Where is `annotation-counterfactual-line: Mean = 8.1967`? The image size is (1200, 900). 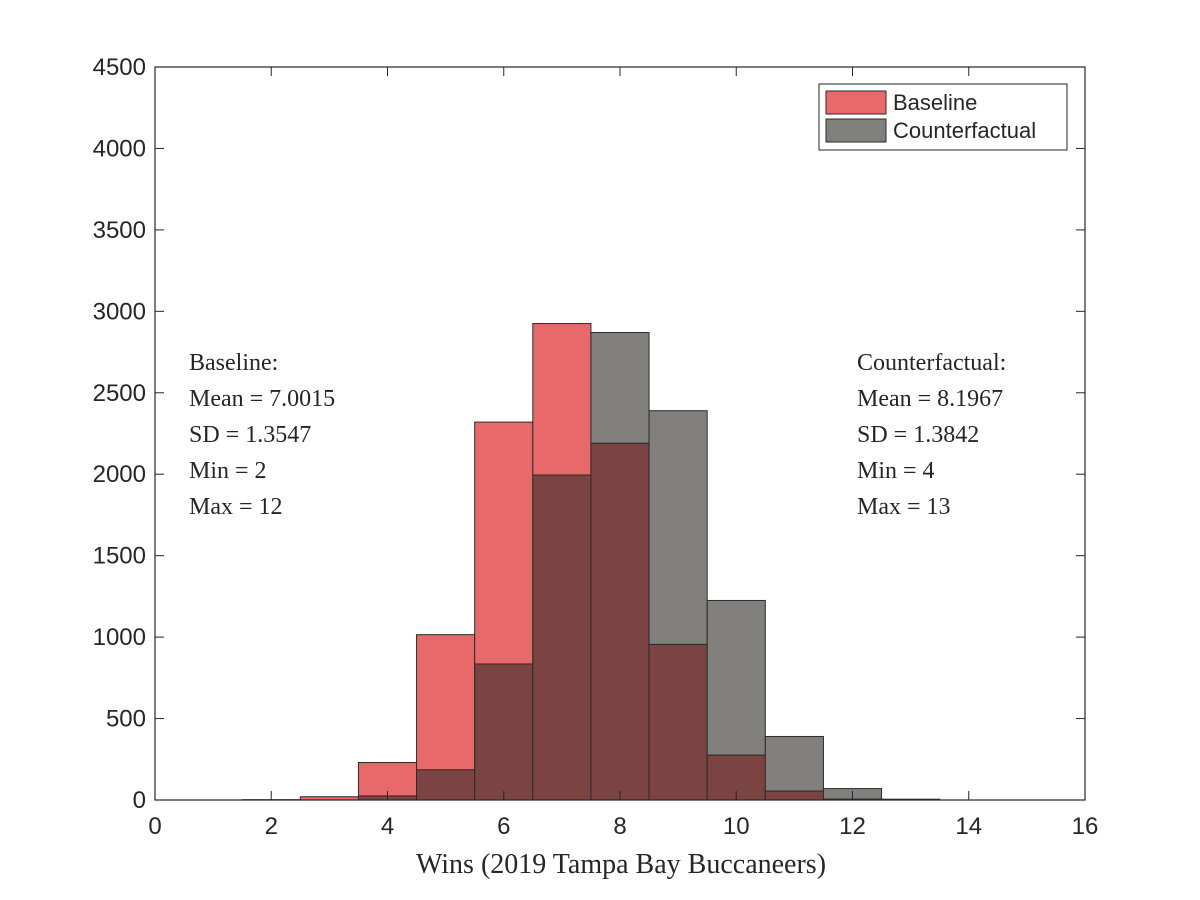
annotation-counterfactual-line: Mean = 8.1967 is located at coordinates (930, 399).